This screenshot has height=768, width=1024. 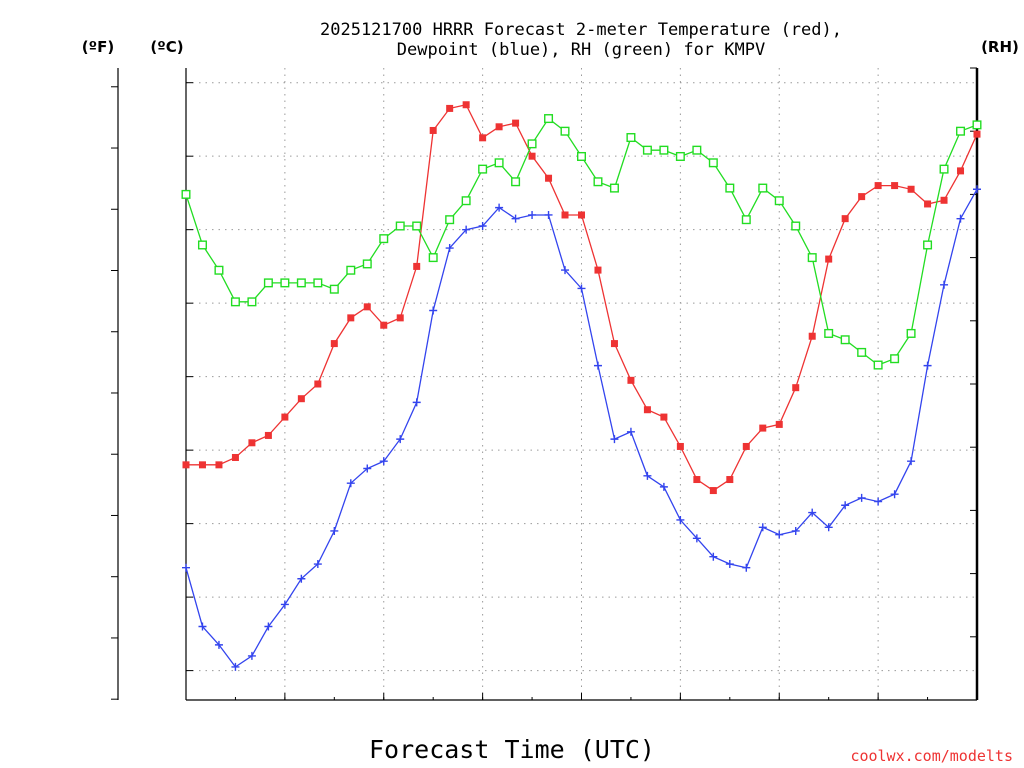 What do you see at coordinates (1000, 47) in the screenshot?
I see `rh-unit-label: (RH)` at bounding box center [1000, 47].